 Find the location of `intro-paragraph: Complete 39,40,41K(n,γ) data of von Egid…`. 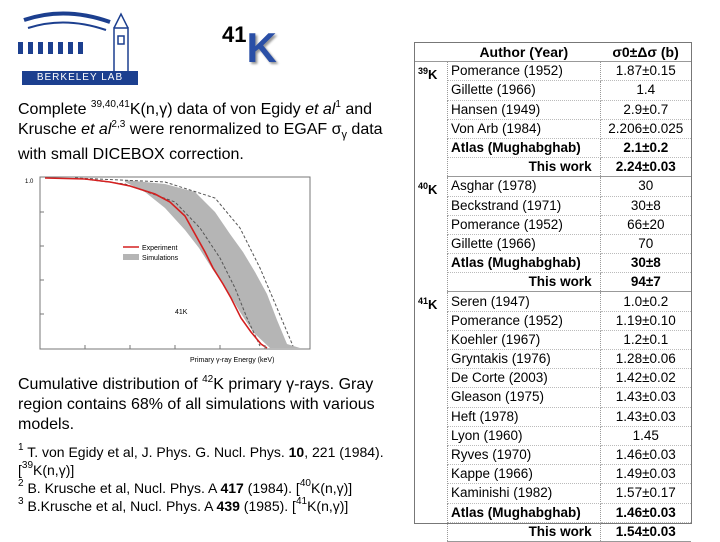

intro-paragraph: Complete 39,40,41K(n,γ) data of von Egid… is located at coordinates (213, 132).